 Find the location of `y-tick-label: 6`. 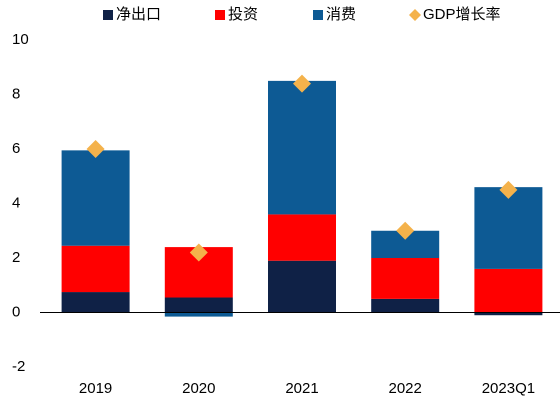

y-tick-label: 6 is located at coordinates (16, 148).